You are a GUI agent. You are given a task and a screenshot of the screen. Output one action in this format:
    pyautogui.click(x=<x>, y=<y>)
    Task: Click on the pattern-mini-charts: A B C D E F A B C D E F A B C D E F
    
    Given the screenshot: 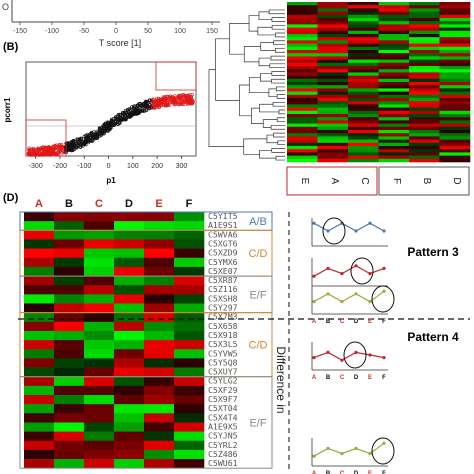 What is the action you would take?
    pyautogui.click(x=353, y=345)
    